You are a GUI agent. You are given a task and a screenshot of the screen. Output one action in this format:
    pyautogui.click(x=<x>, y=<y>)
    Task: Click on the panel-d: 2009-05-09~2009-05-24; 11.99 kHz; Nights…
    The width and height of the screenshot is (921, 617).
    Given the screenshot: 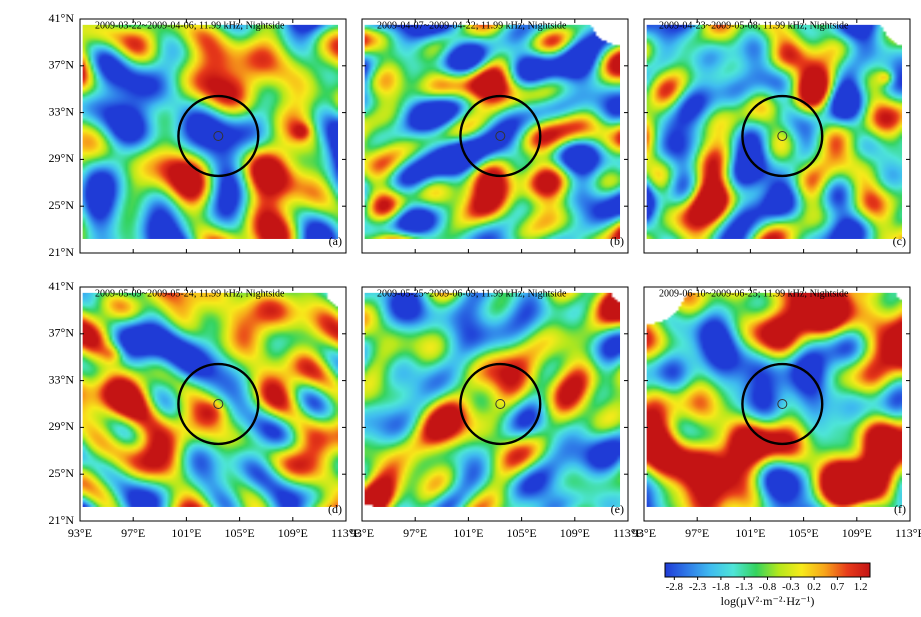 What is the action you would take?
    pyautogui.click(x=213, y=404)
    